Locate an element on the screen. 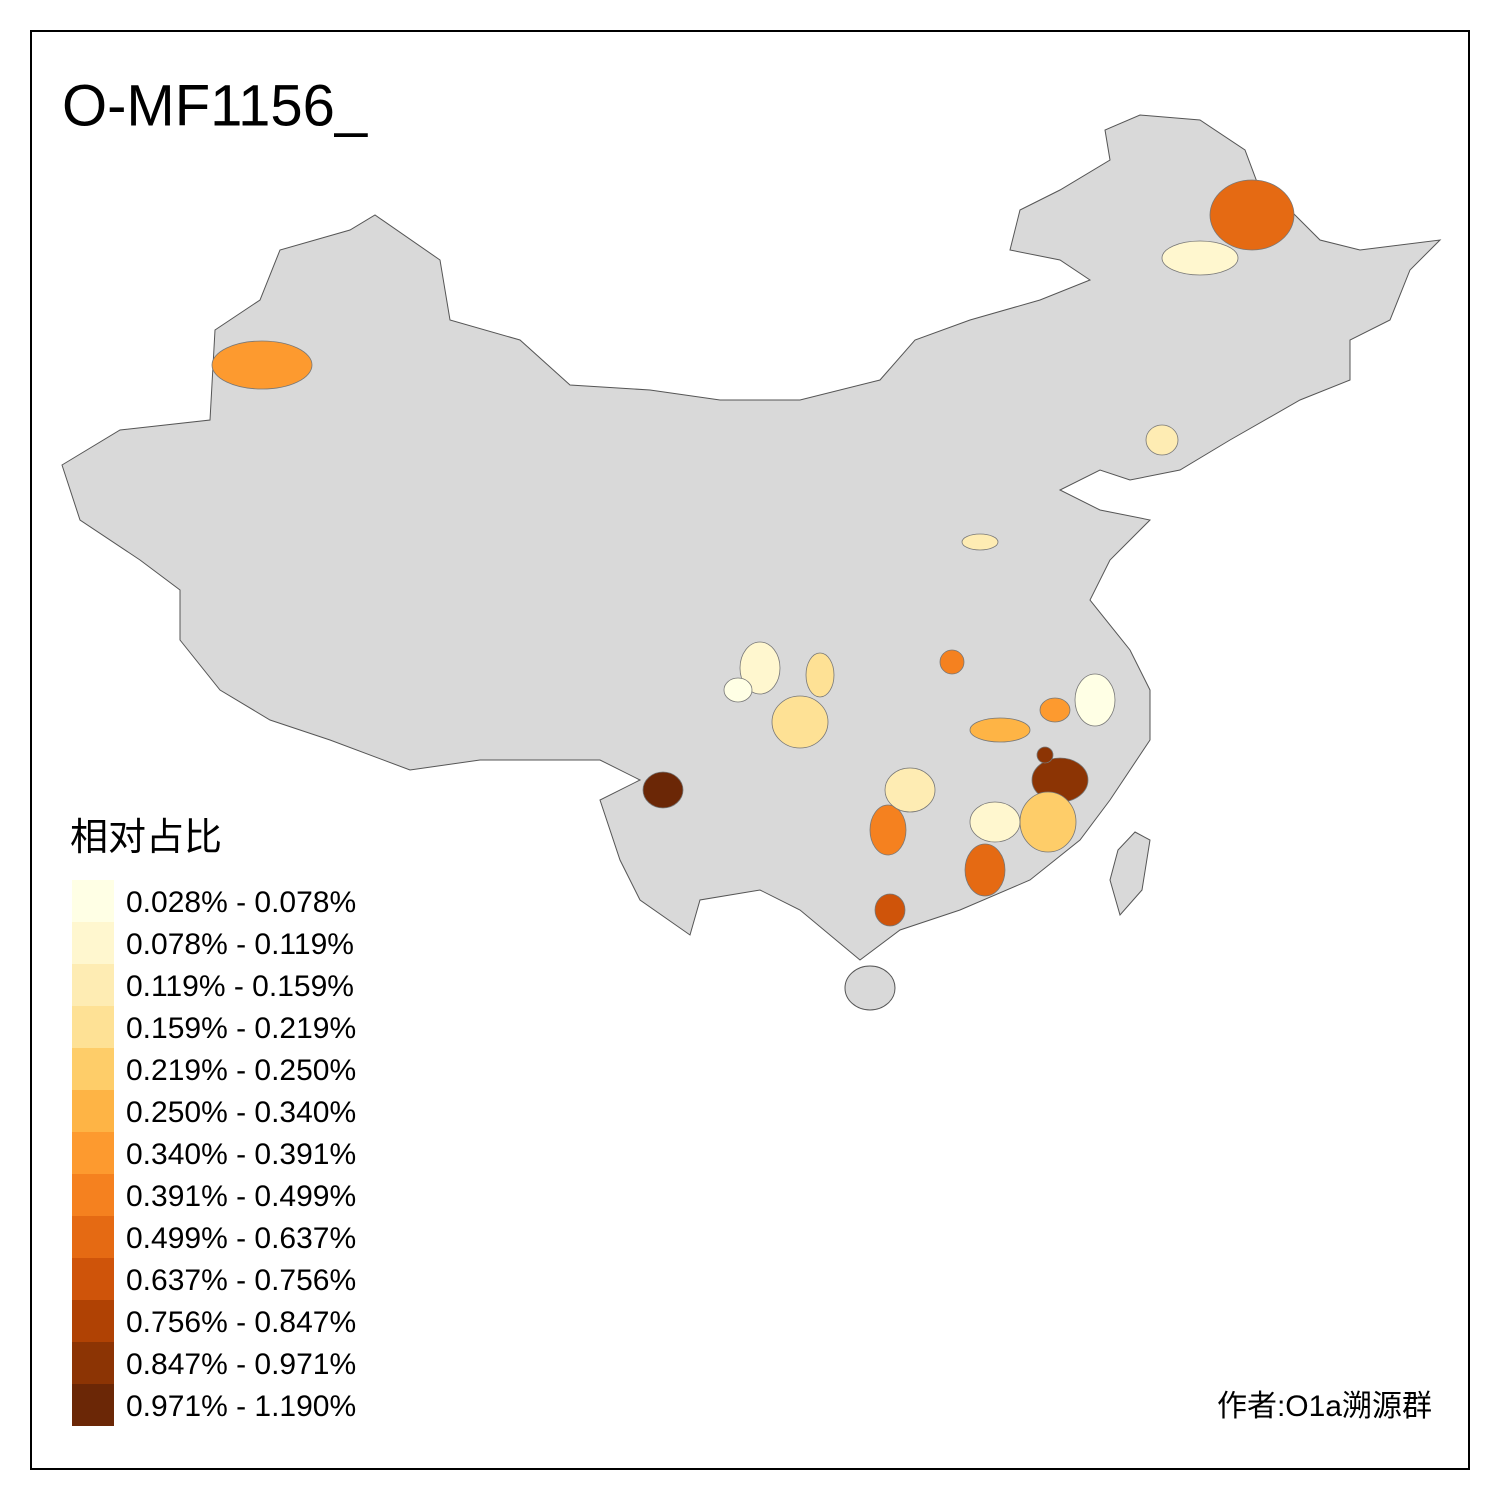  legend-label: 0.340% - 0.391% is located at coordinates (241, 1154).